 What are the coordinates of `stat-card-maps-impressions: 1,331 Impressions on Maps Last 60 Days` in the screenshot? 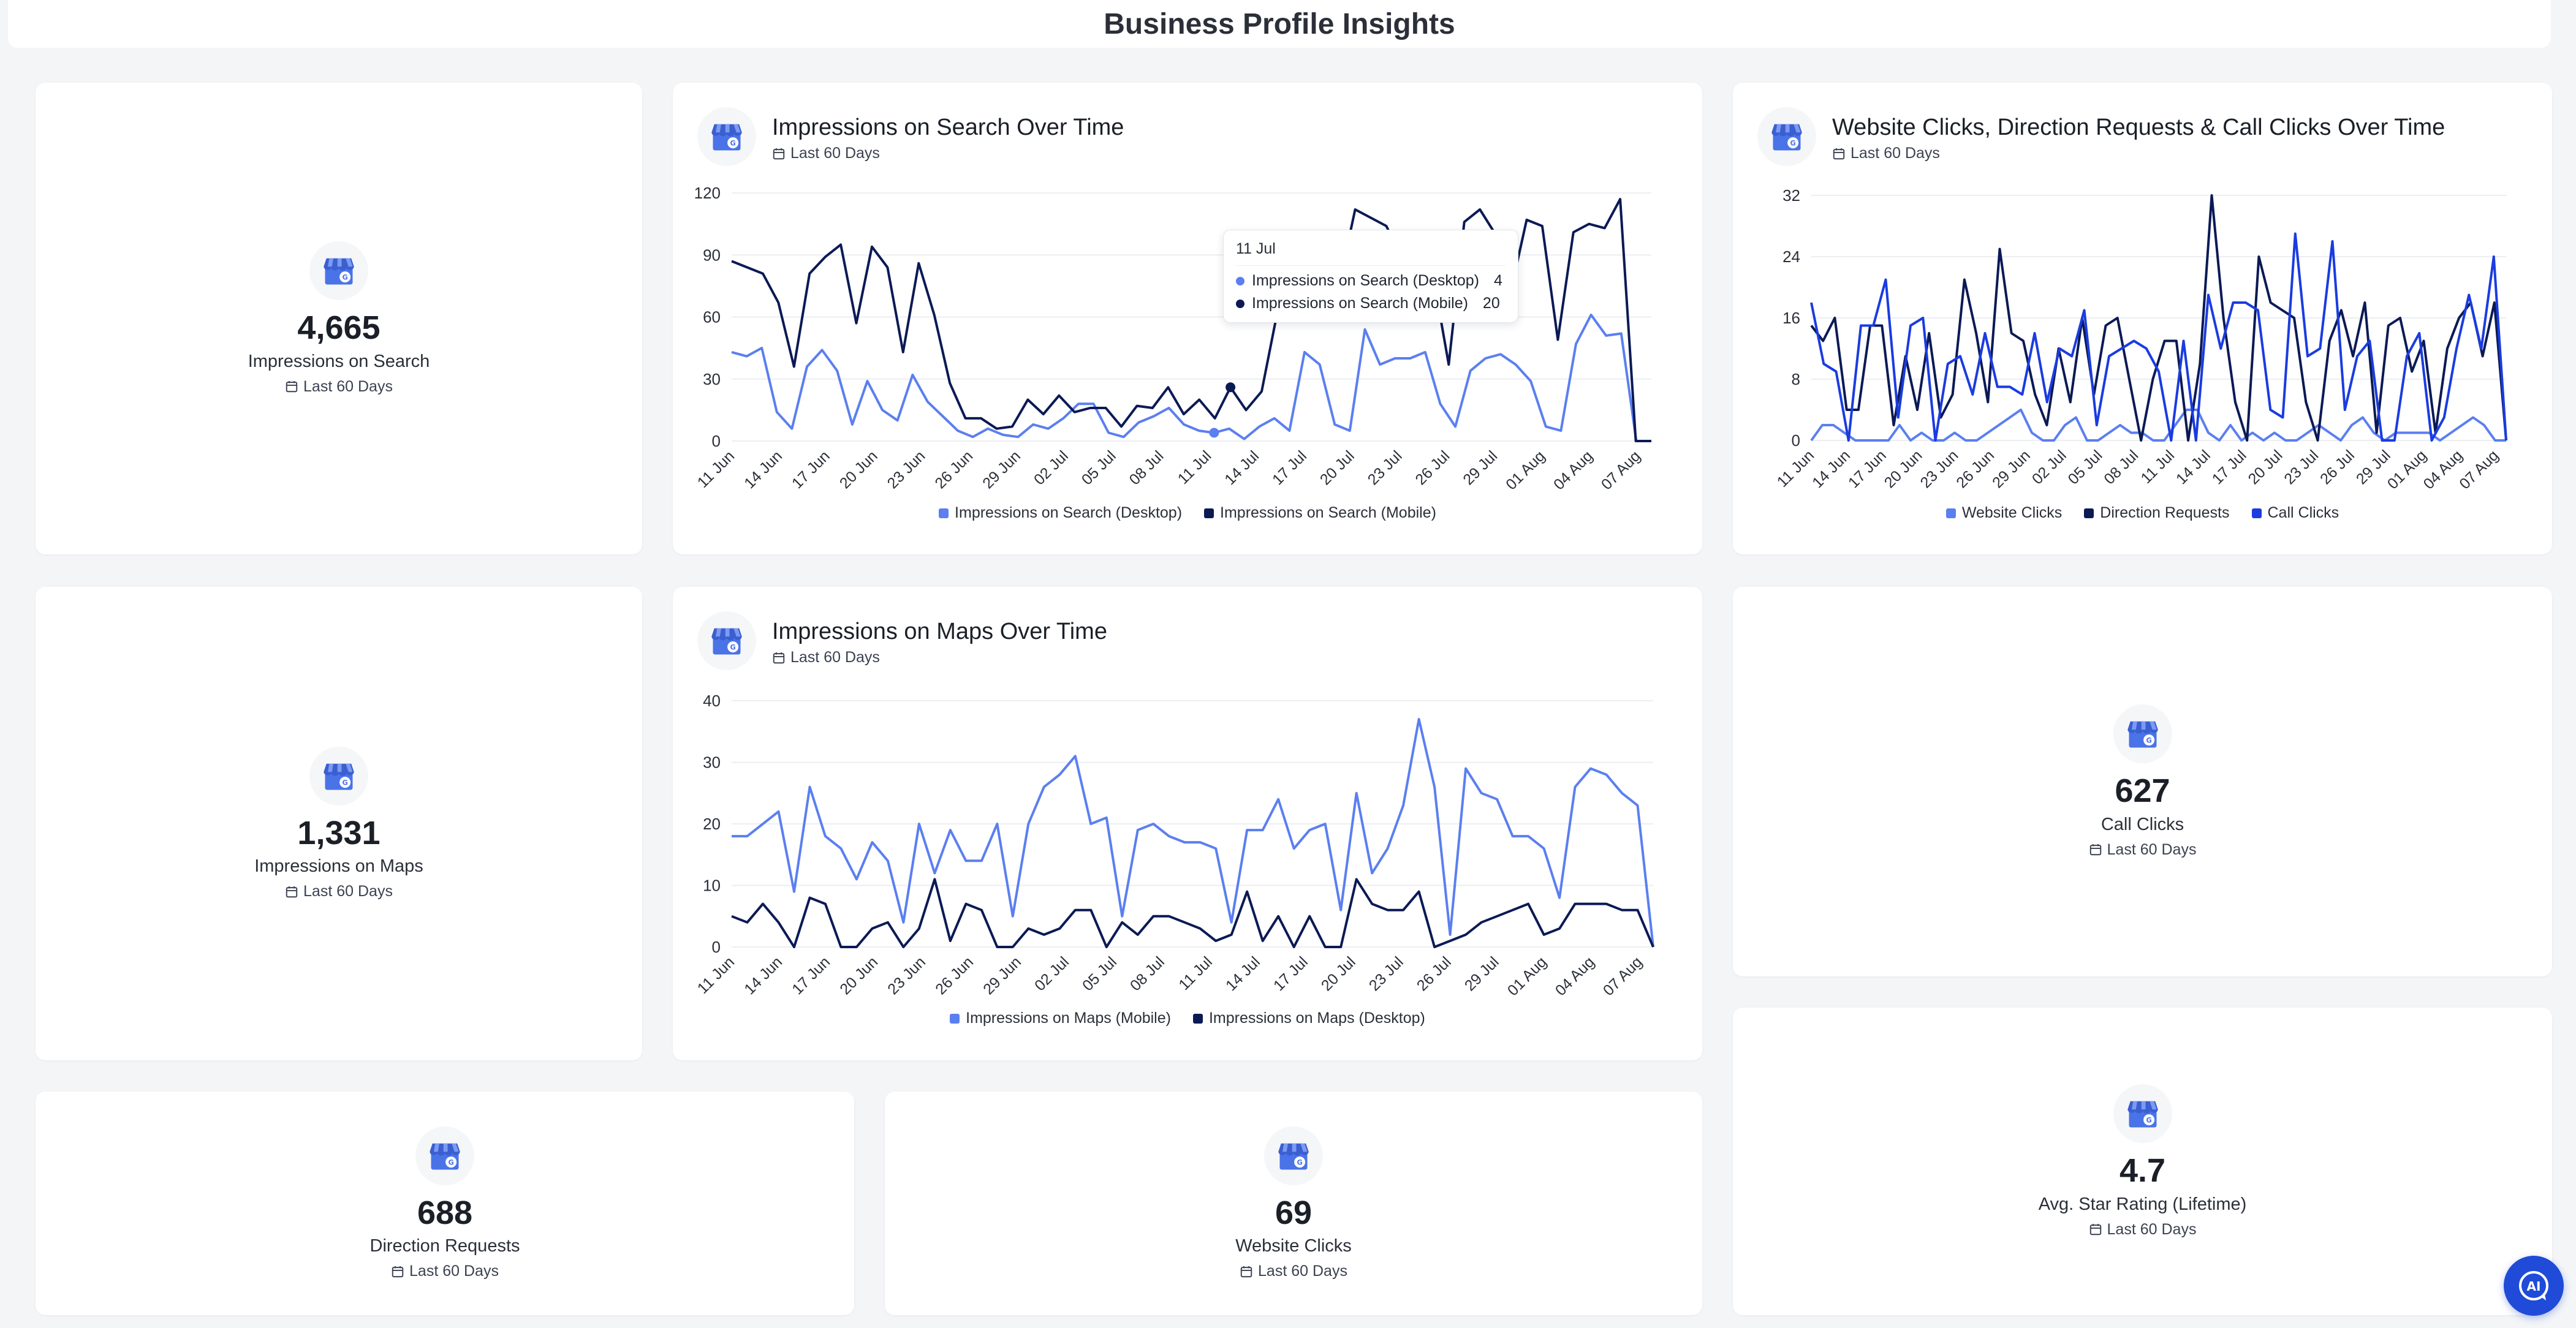 It's located at (339, 824).